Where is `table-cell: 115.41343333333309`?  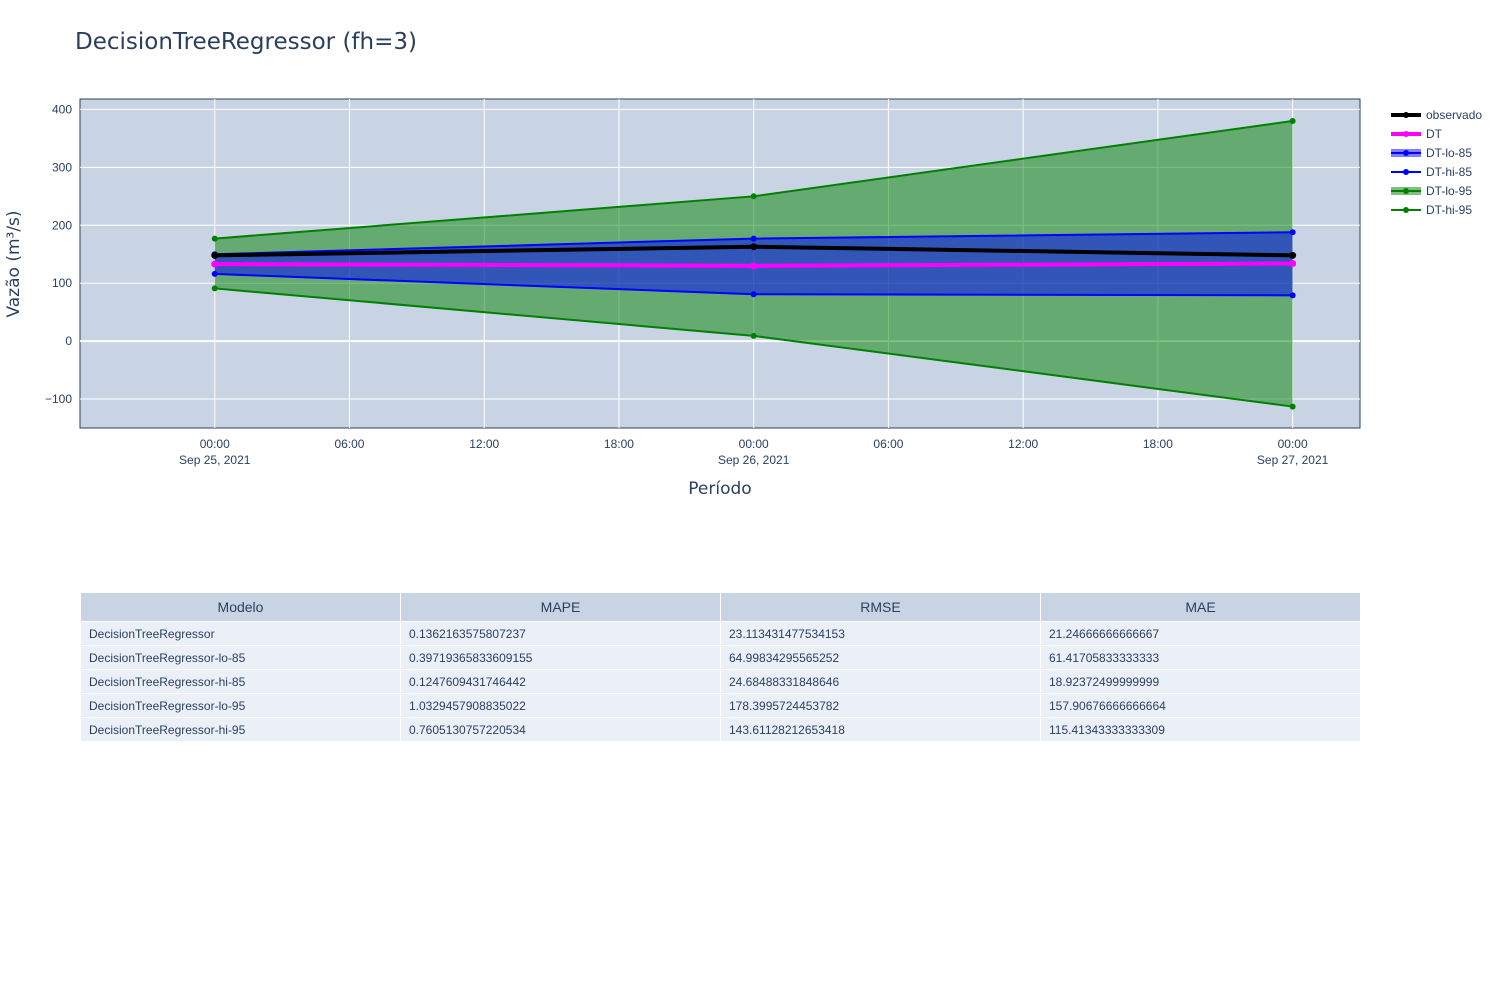 table-cell: 115.41343333333309 is located at coordinates (1200, 729).